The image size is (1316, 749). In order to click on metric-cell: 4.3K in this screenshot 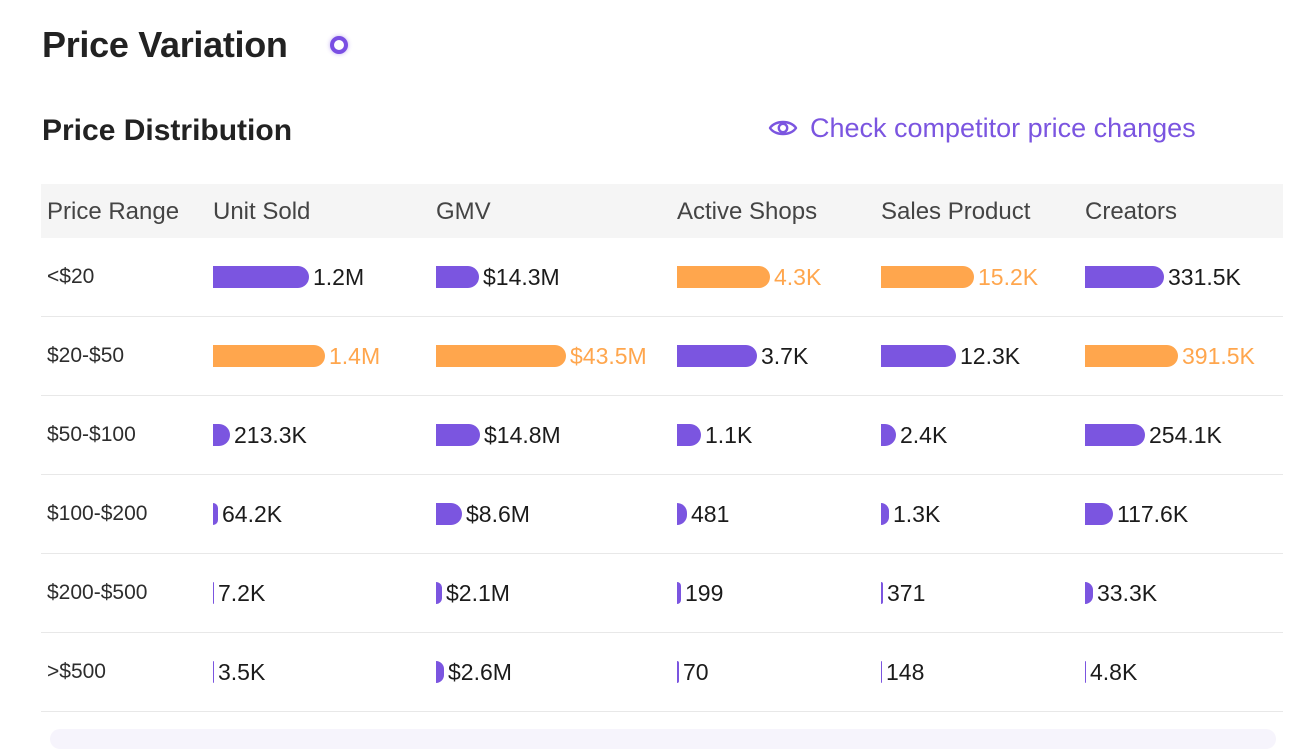, I will do `click(749, 277)`.